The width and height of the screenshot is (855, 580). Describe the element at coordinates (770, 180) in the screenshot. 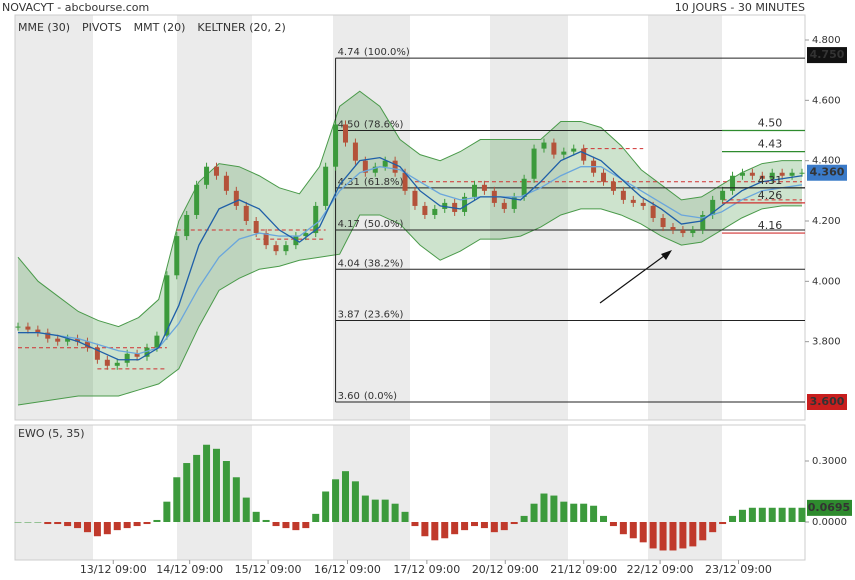

I see `level-label: 4.31` at that location.